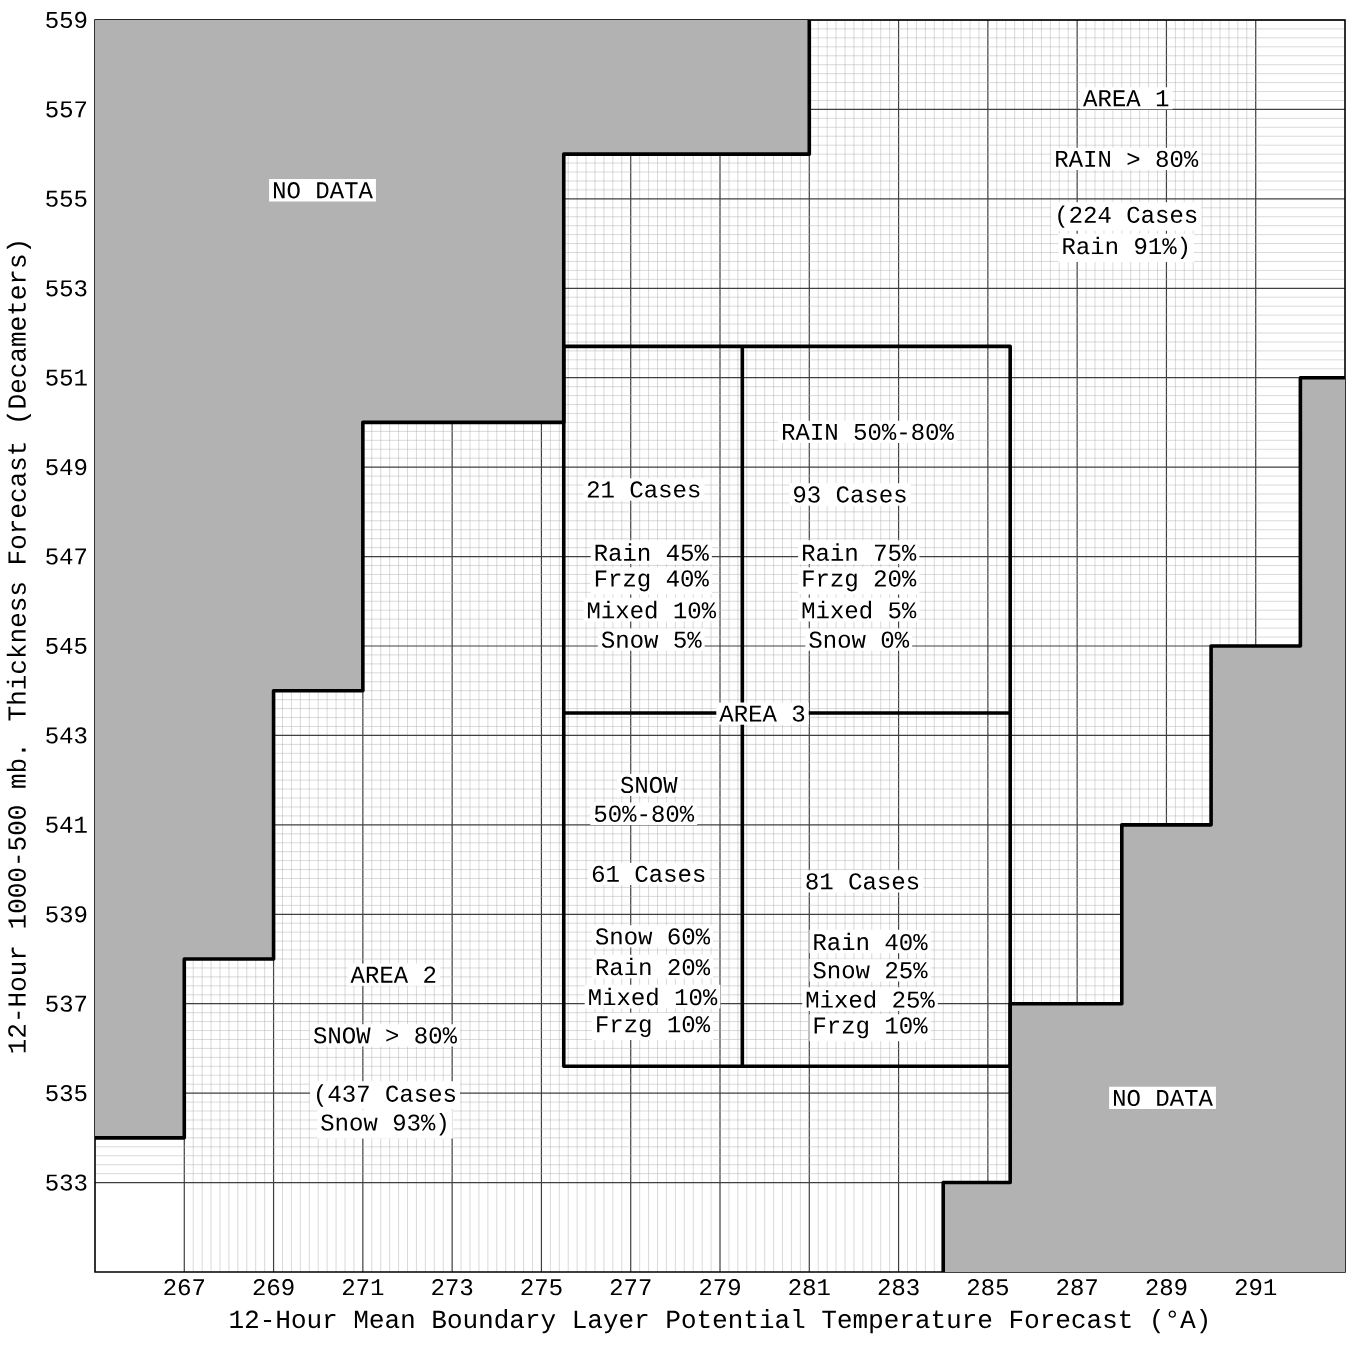 This screenshot has height=1358, width=1354. Describe the element at coordinates (871, 941) in the screenshot. I see `annotation: Rain 40%` at that location.